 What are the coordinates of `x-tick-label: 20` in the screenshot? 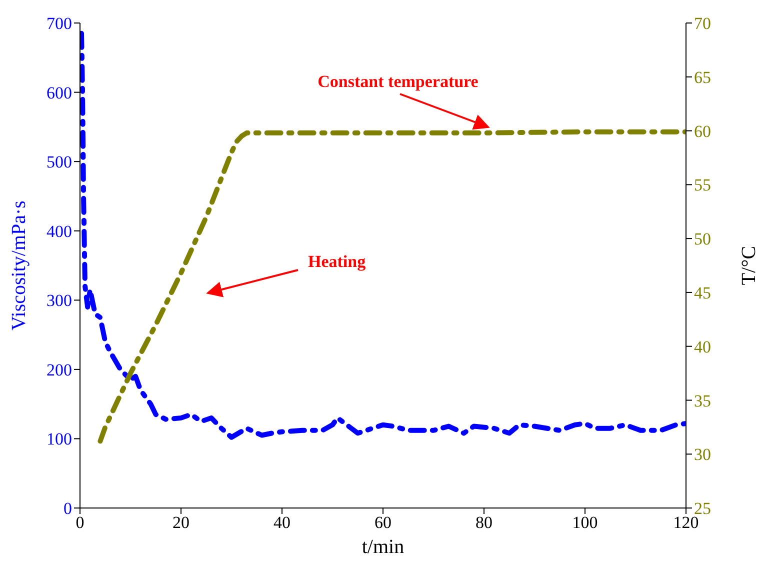 It's located at (181, 522).